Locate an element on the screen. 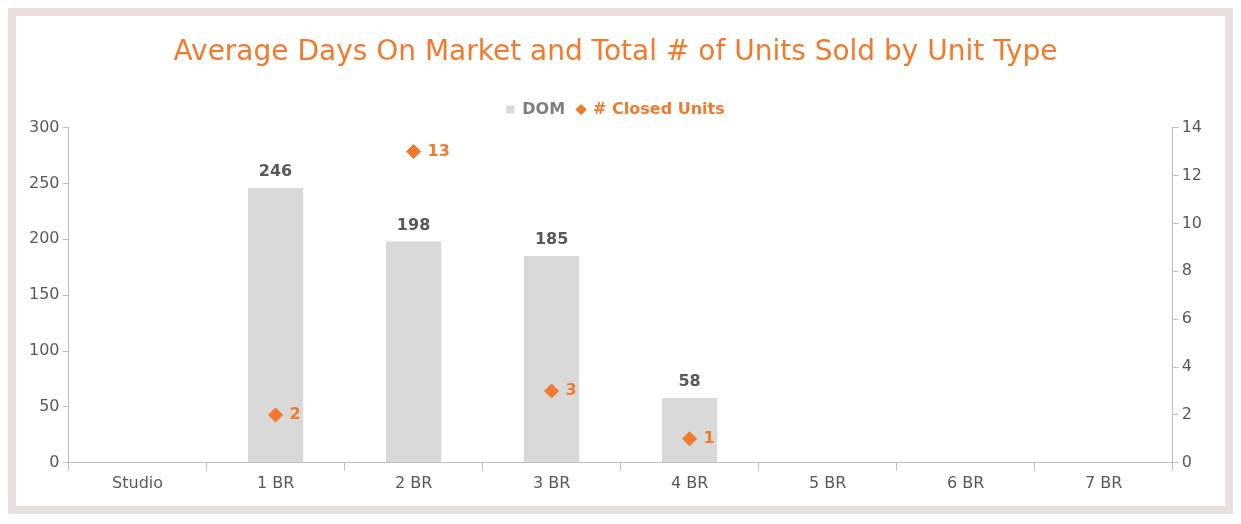  y-tick-label: 300 is located at coordinates (44, 126).